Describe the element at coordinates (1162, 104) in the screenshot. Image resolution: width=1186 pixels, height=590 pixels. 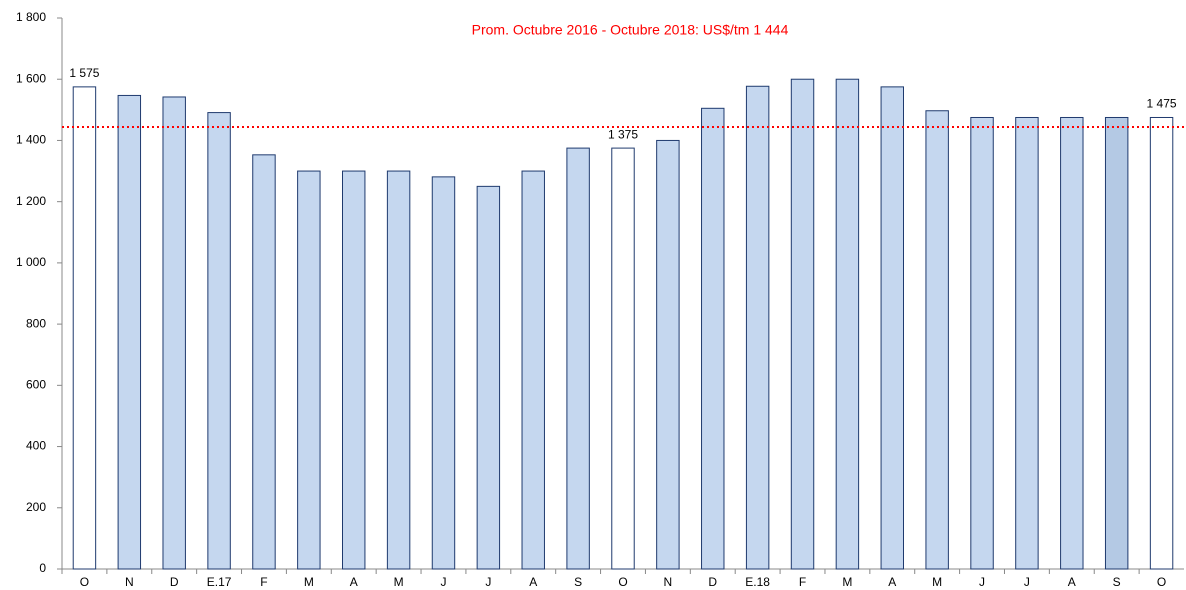
I see `value-label: 1 475` at that location.